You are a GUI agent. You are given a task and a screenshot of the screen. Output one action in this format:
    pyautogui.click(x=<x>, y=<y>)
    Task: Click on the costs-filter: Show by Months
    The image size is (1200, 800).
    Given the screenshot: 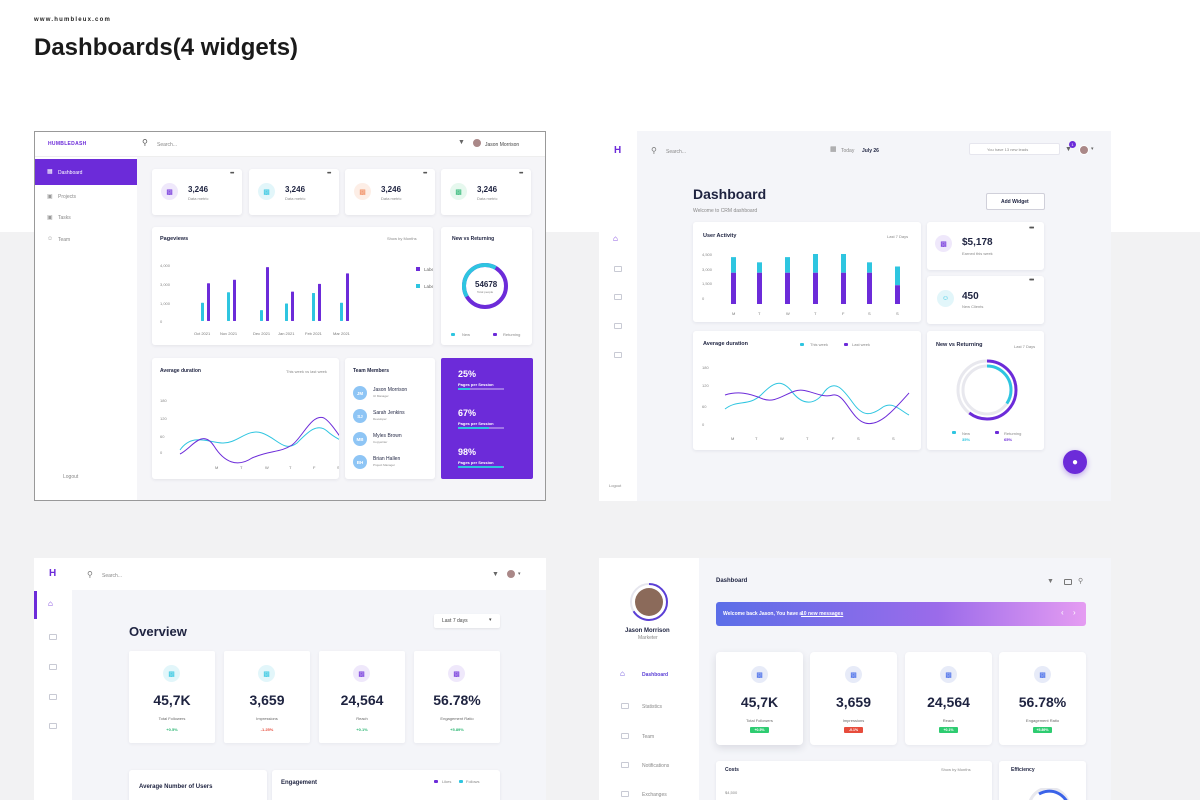 What is the action you would take?
    pyautogui.click(x=956, y=769)
    